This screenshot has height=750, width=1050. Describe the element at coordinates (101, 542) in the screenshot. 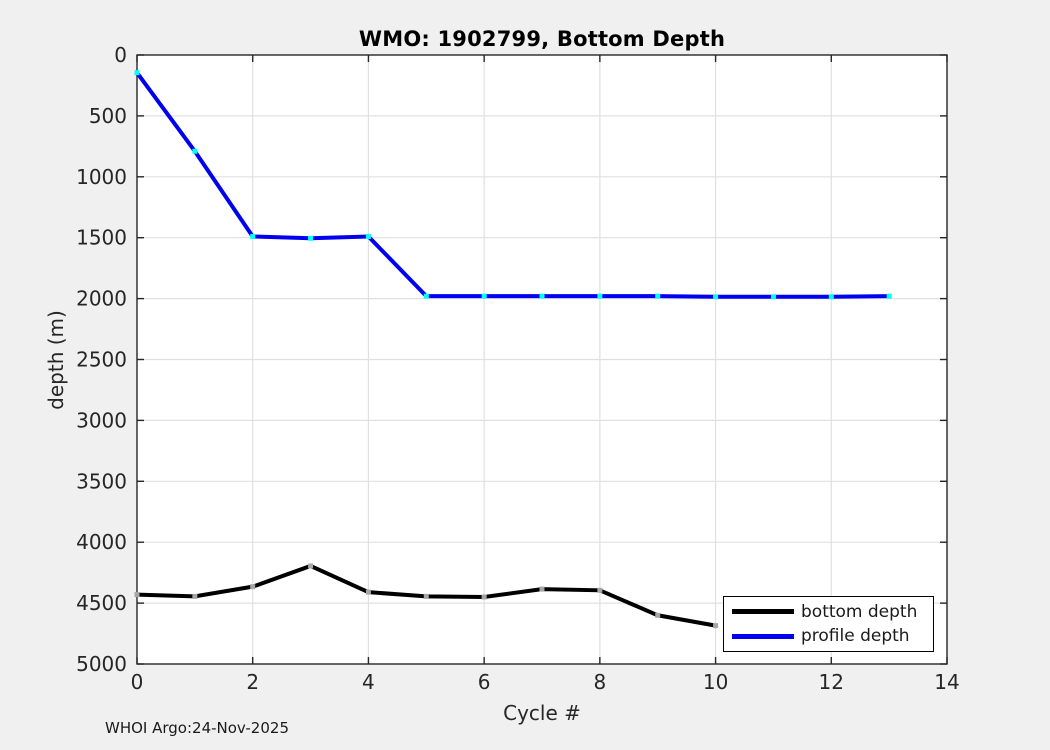

I see `y-tick-label: 4000` at that location.